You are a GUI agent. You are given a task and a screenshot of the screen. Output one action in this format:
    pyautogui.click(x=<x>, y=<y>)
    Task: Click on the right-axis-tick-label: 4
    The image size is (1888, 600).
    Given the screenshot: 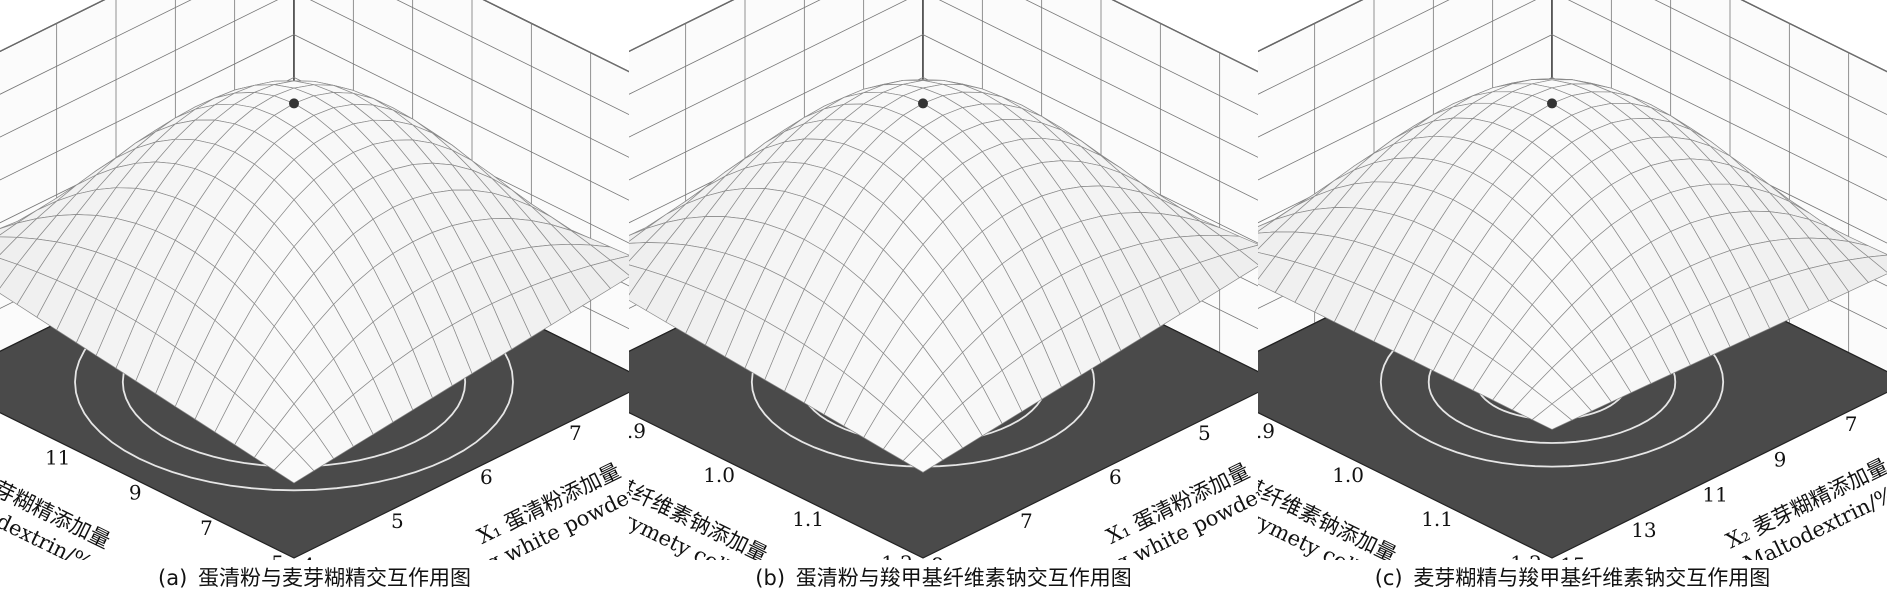 What is the action you would take?
    pyautogui.click(x=308, y=556)
    